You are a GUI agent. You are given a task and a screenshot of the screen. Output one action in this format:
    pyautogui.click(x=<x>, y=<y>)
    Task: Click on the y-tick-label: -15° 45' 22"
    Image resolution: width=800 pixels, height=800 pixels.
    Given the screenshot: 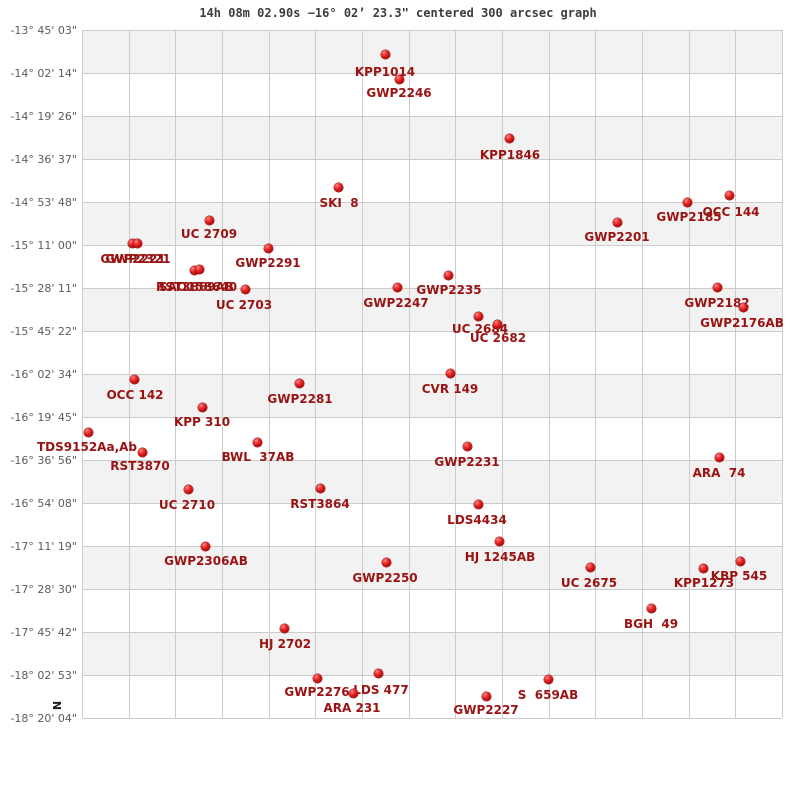 What is the action you would take?
    pyautogui.click(x=43, y=331)
    